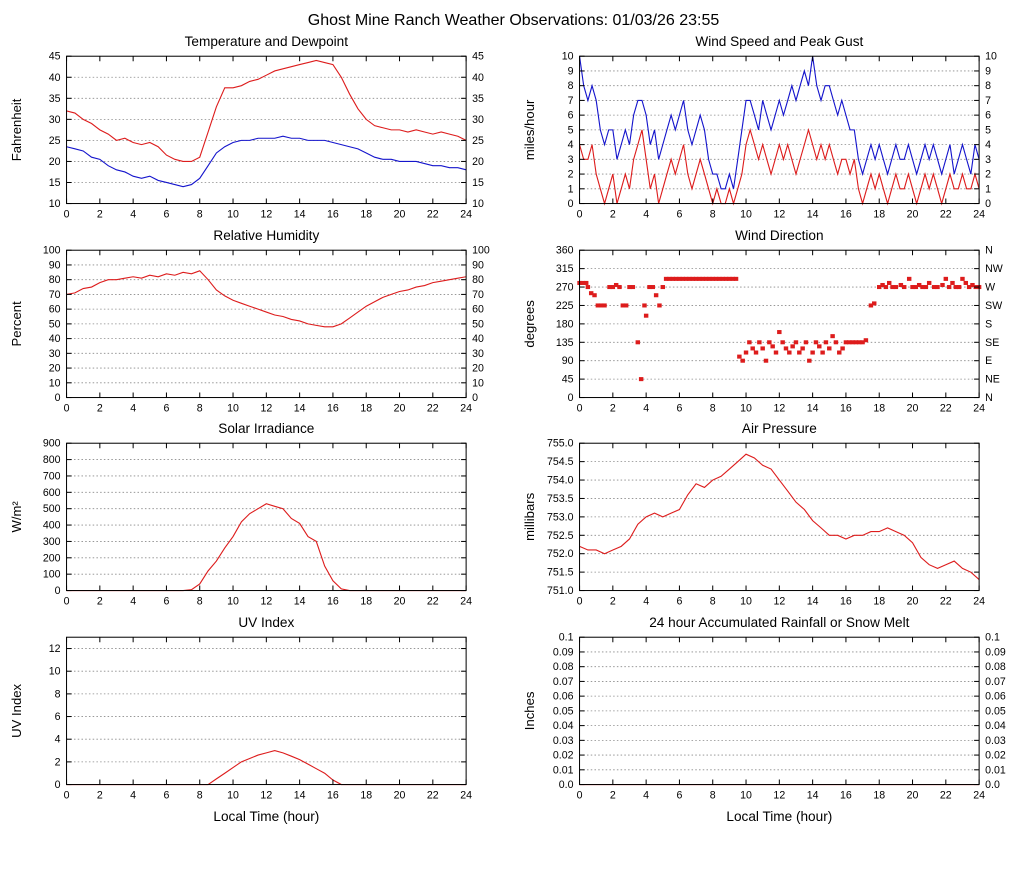 The image size is (1027, 878). Describe the element at coordinates (52, 250) in the screenshot. I see `svg-text: 100` at that location.